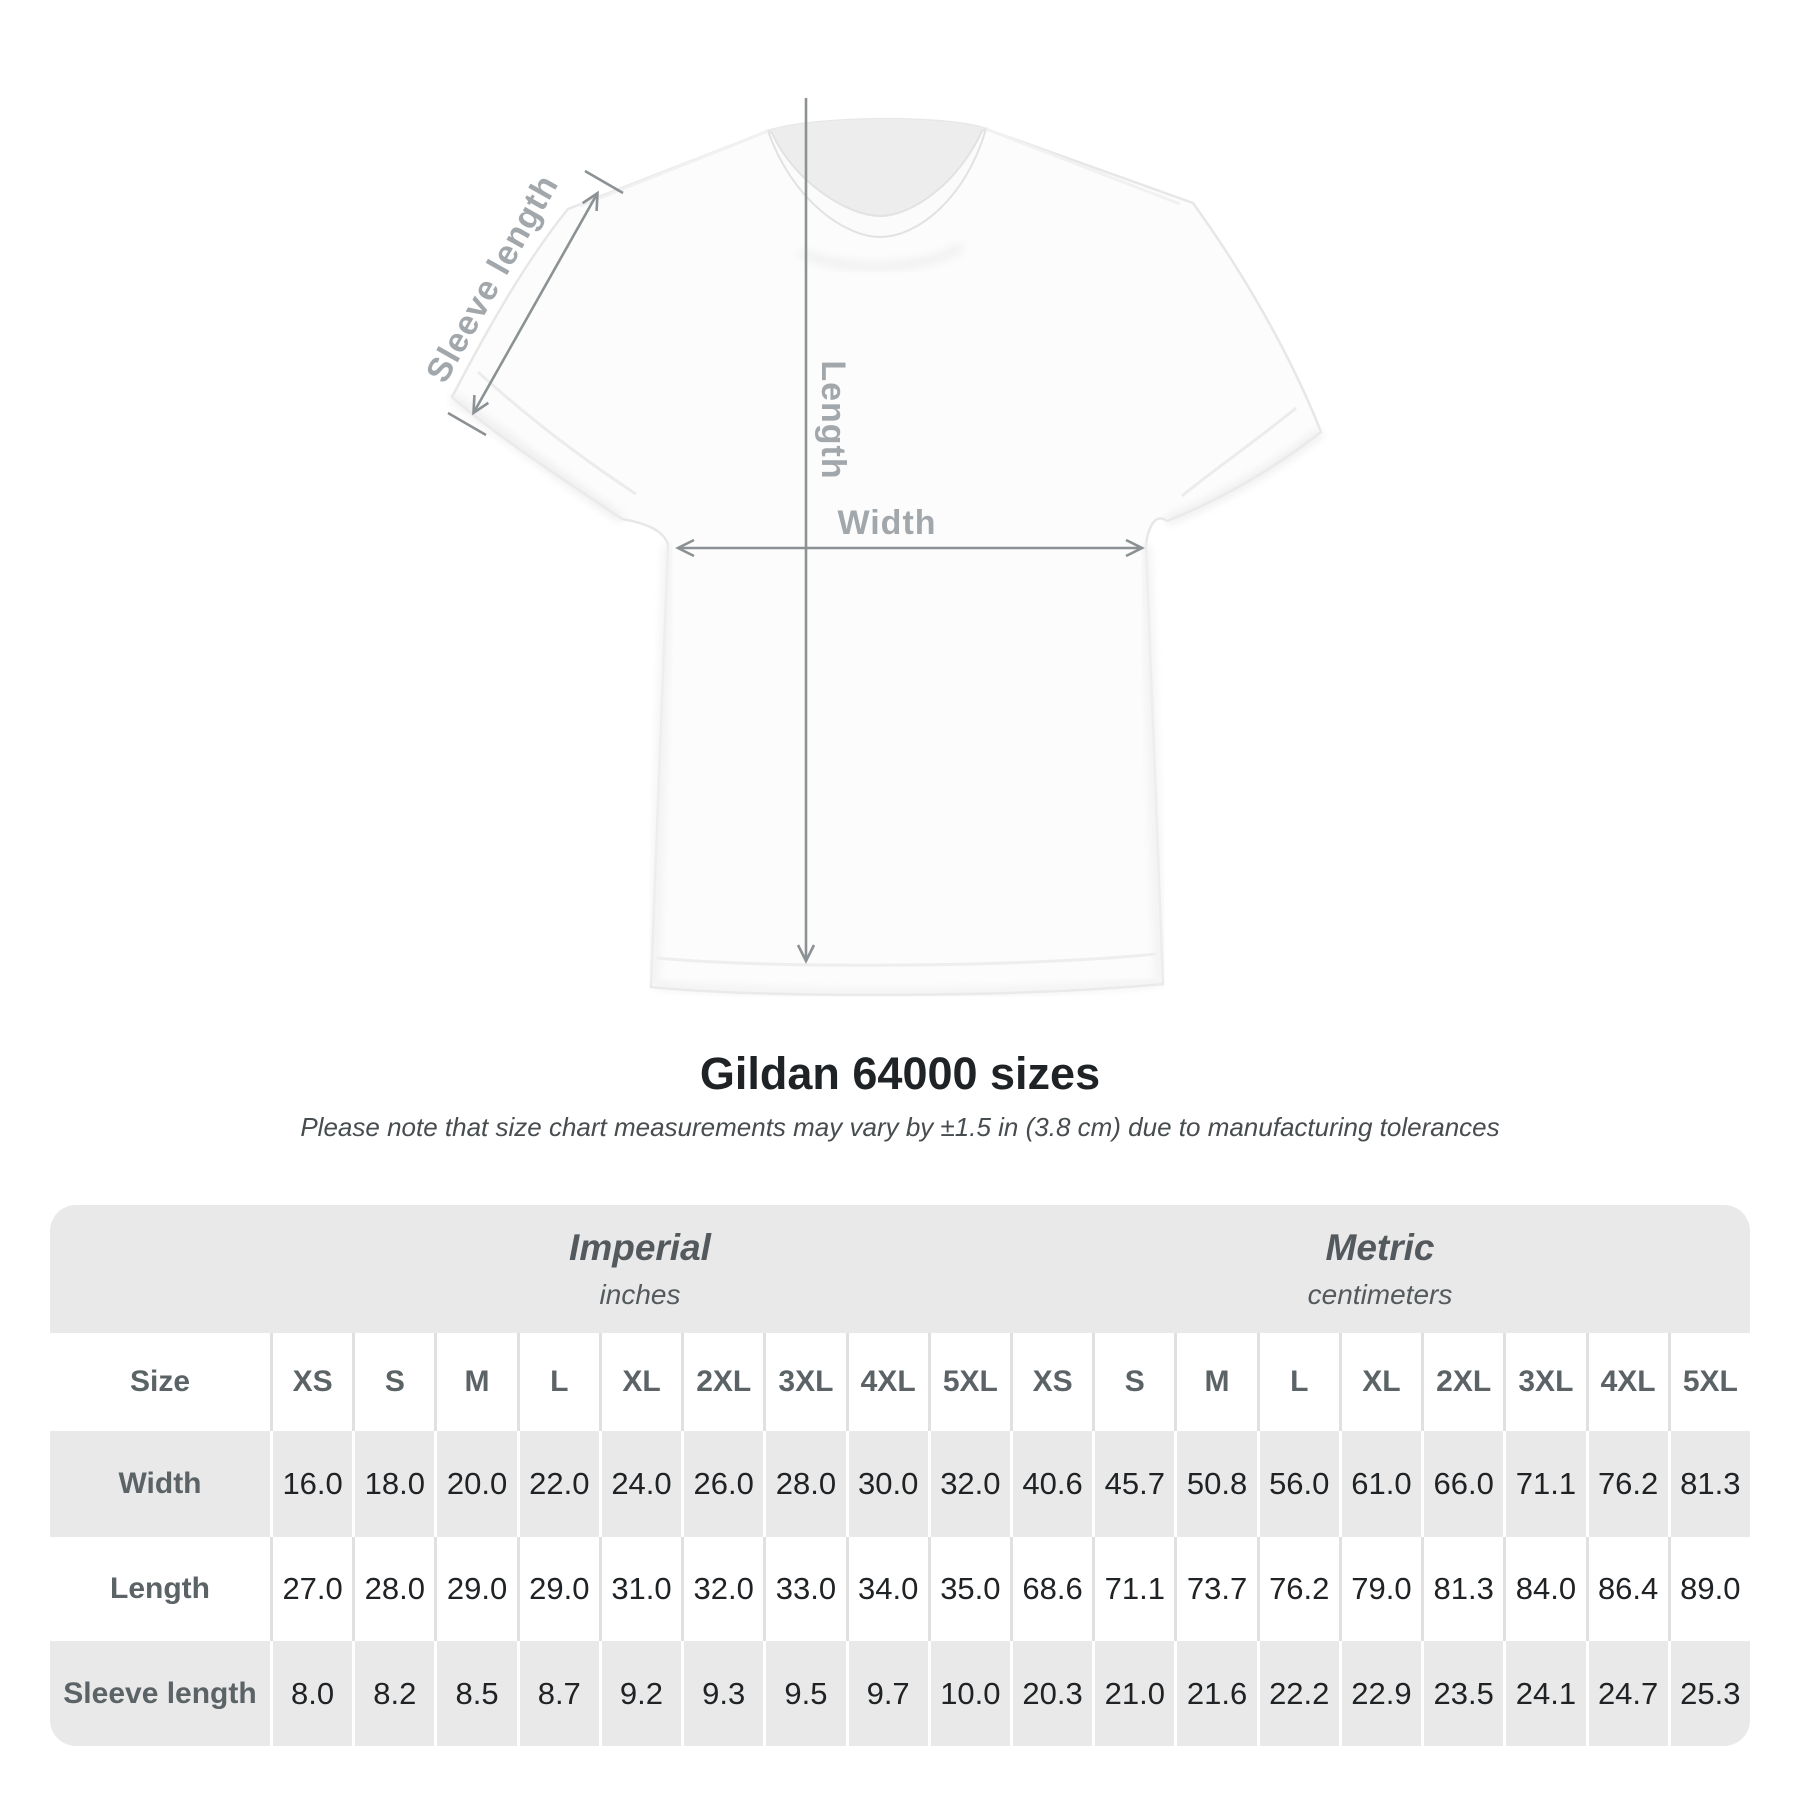  What do you see at coordinates (1462, 1484) in the screenshot?
I see `width-metric-2xl: 66.0` at bounding box center [1462, 1484].